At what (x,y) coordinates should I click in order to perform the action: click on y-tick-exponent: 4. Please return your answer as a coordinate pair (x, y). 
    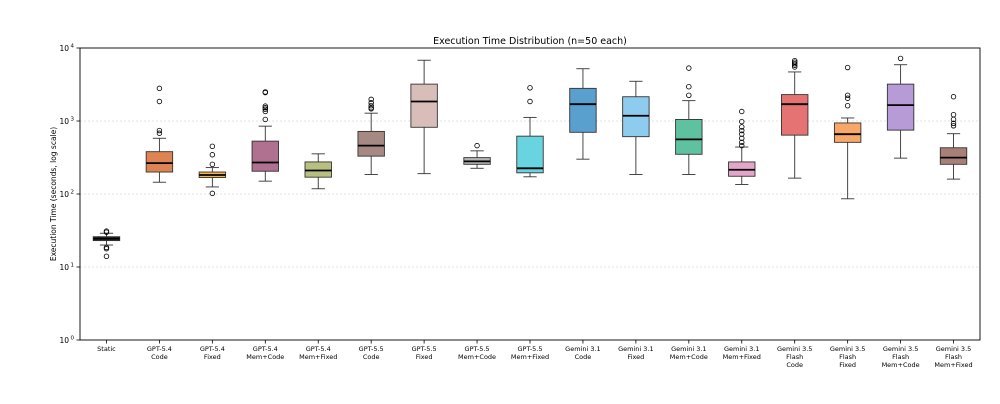
    Looking at the image, I should click on (73, 47).